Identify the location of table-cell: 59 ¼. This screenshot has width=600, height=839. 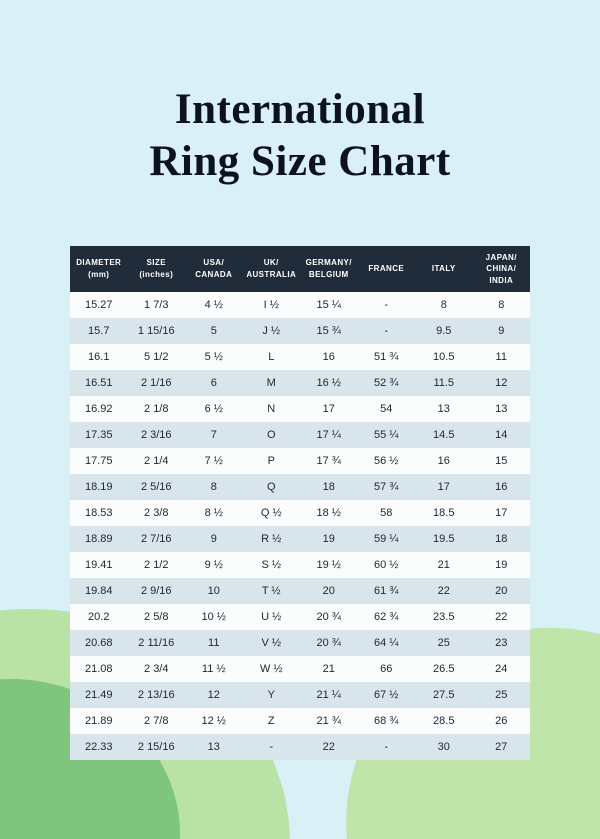
(386, 539).